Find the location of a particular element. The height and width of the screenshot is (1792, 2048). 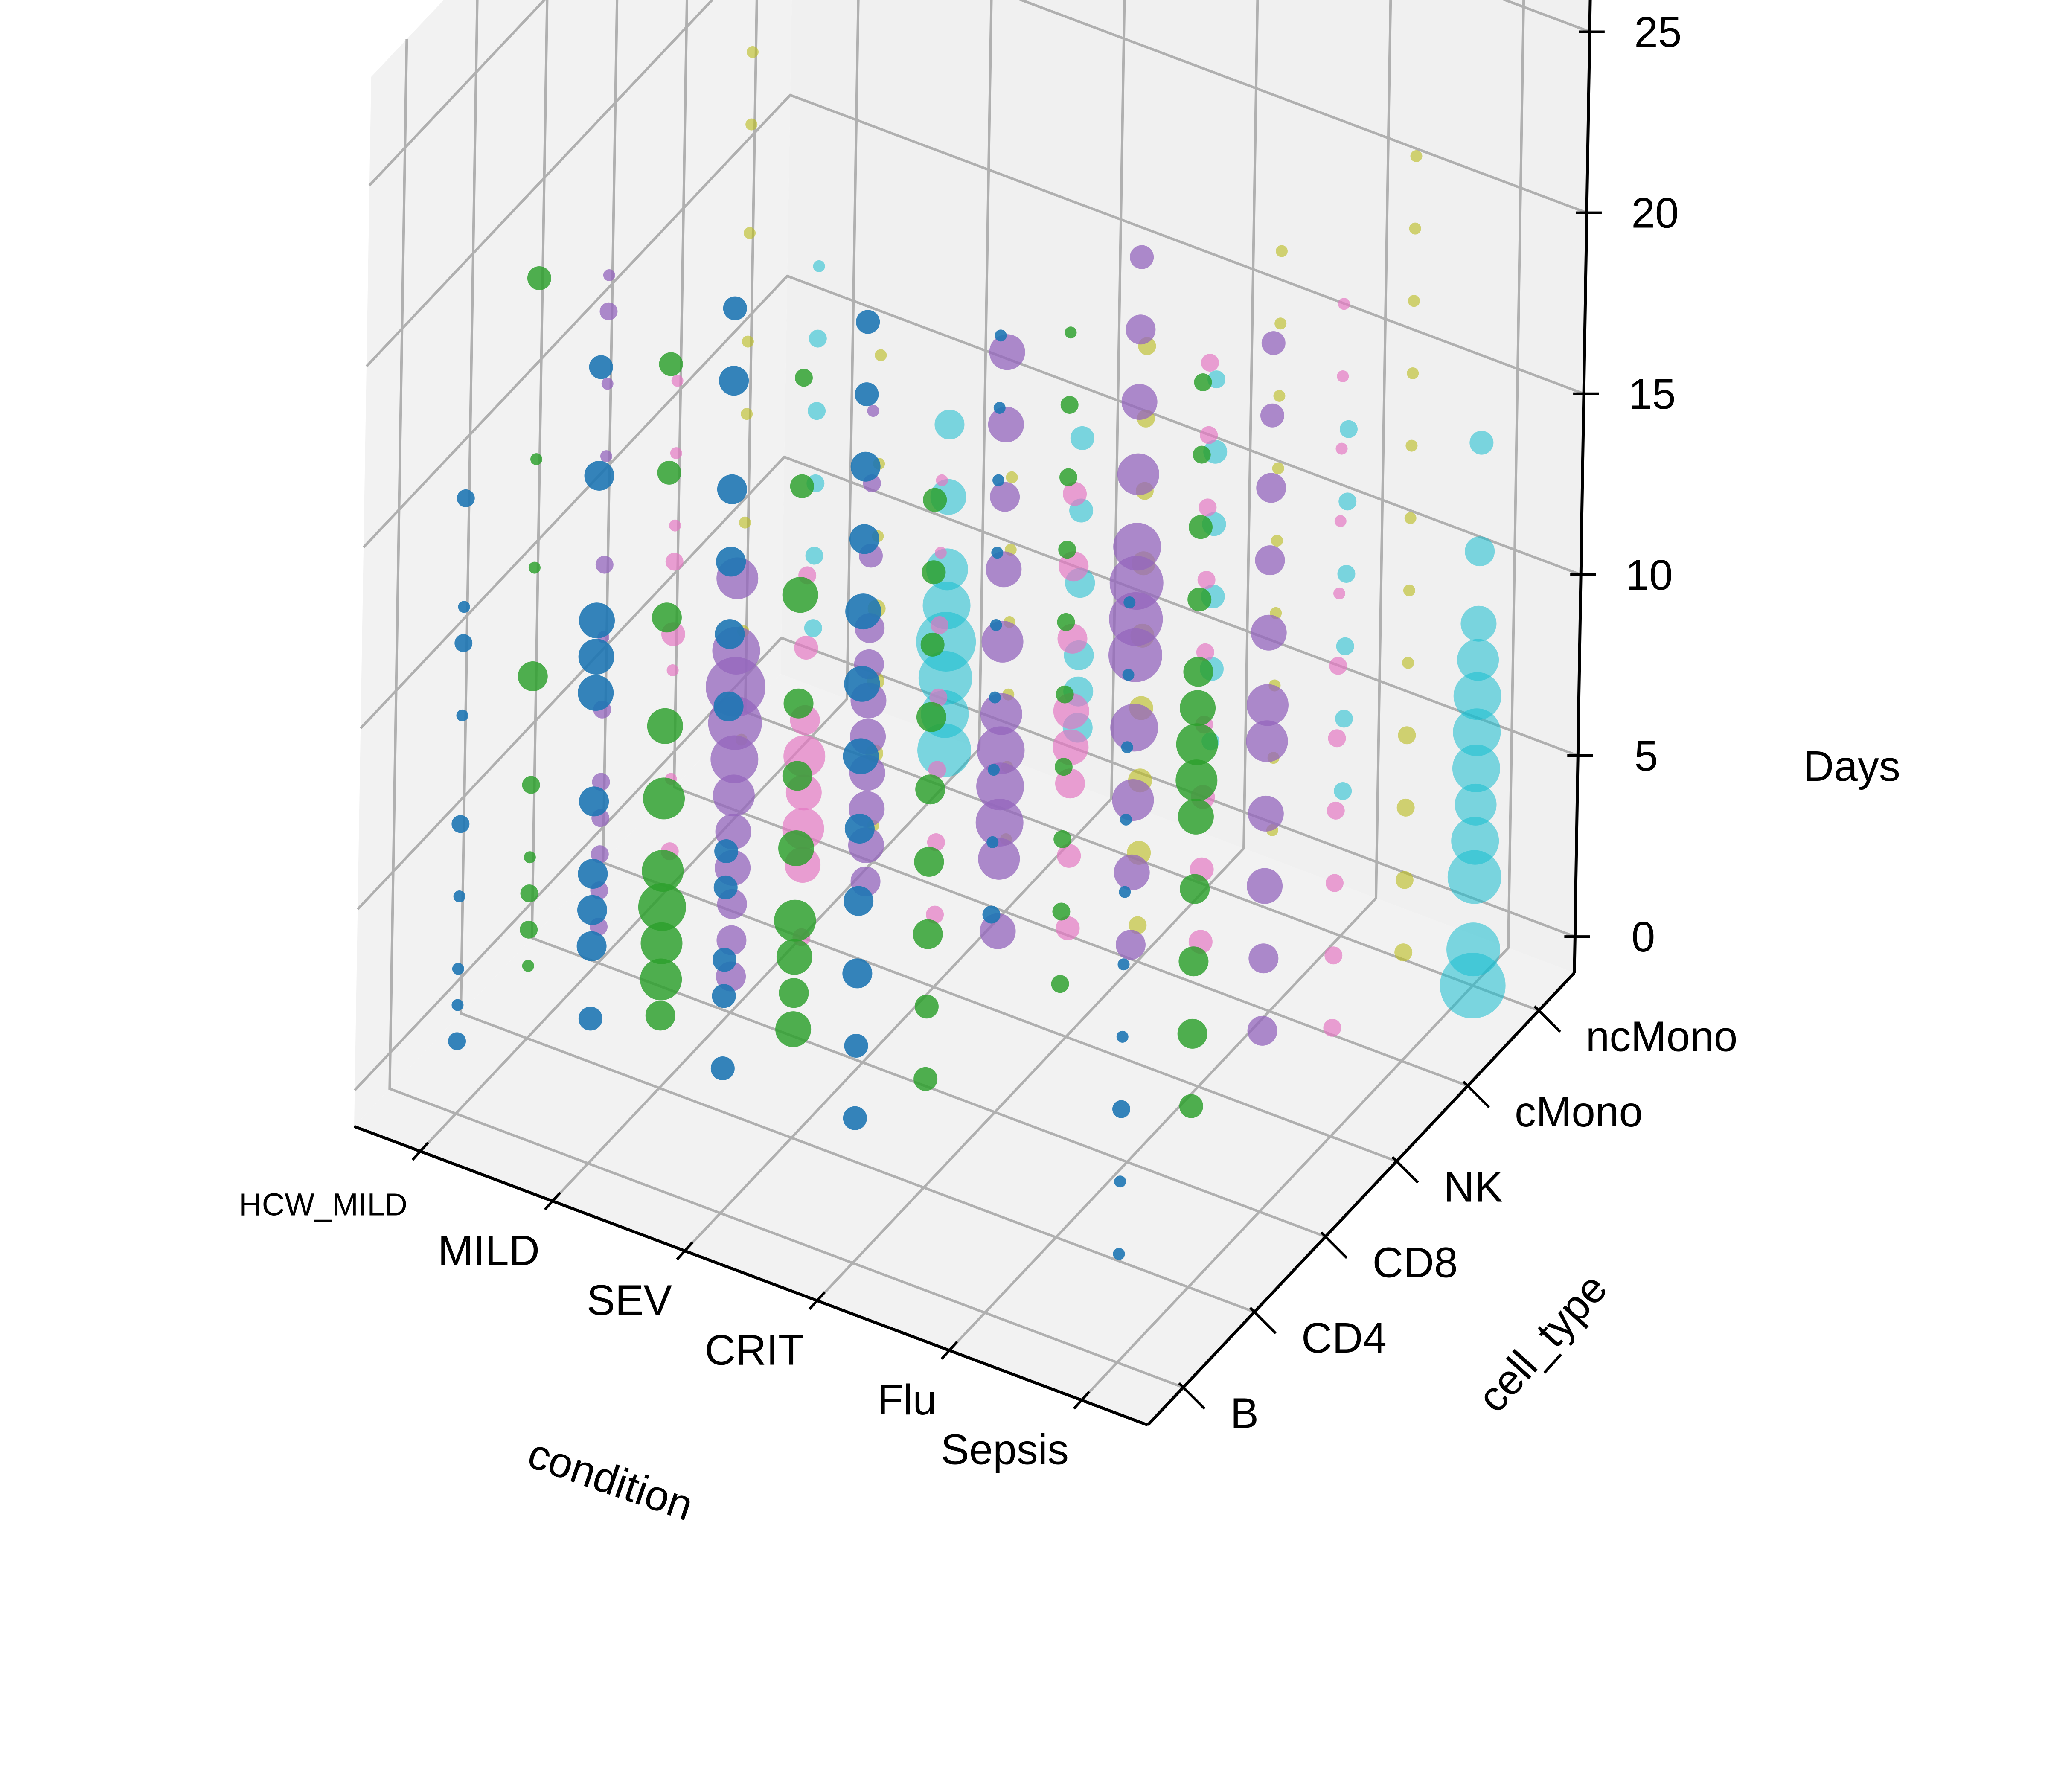

x-tick-label: MILD is located at coordinates (489, 1250).